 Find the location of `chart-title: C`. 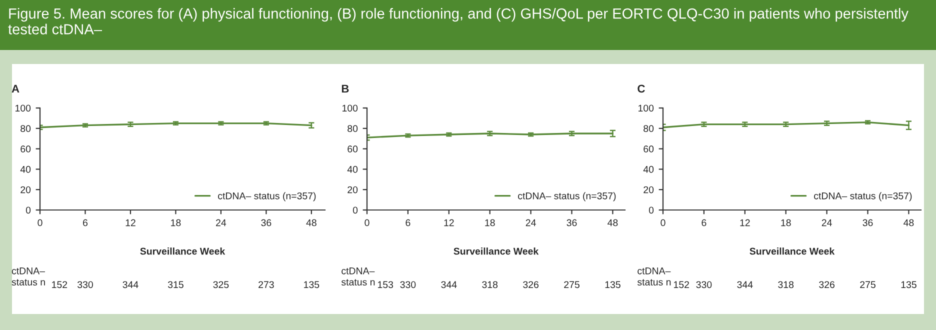

chart-title: C is located at coordinates (641, 88).